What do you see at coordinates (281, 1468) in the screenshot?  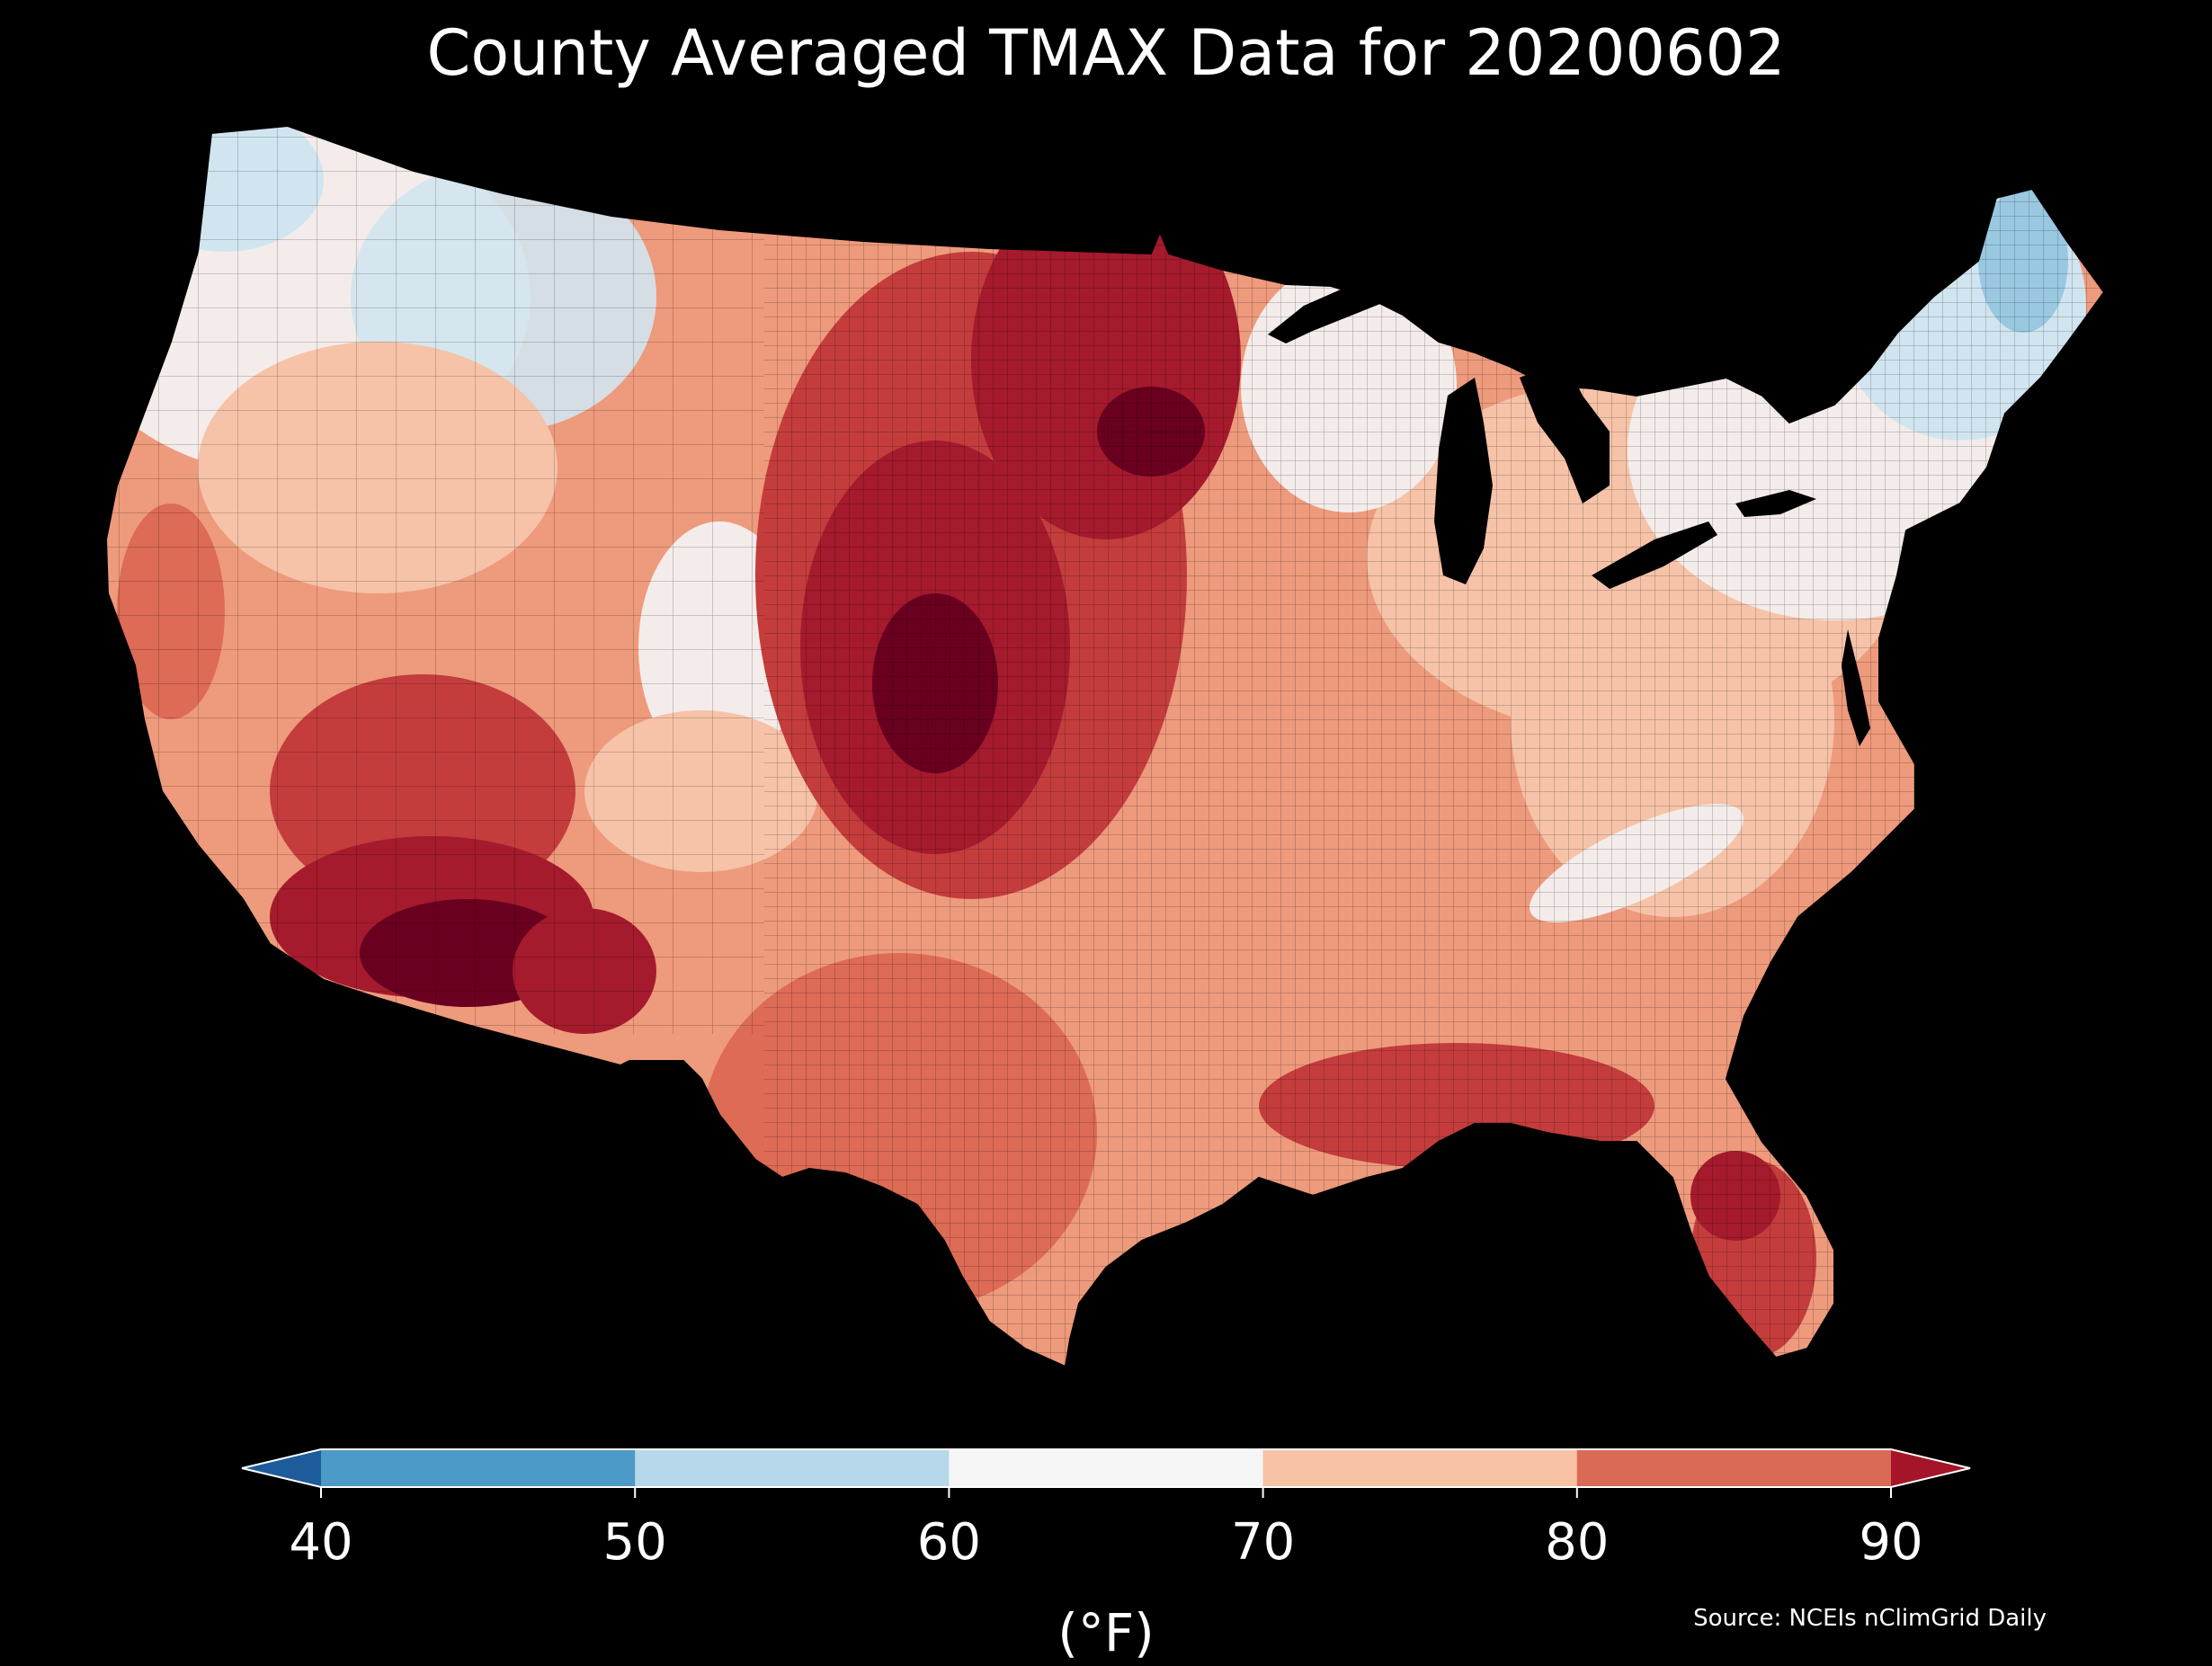 I see `colorbar-extend-low` at bounding box center [281, 1468].